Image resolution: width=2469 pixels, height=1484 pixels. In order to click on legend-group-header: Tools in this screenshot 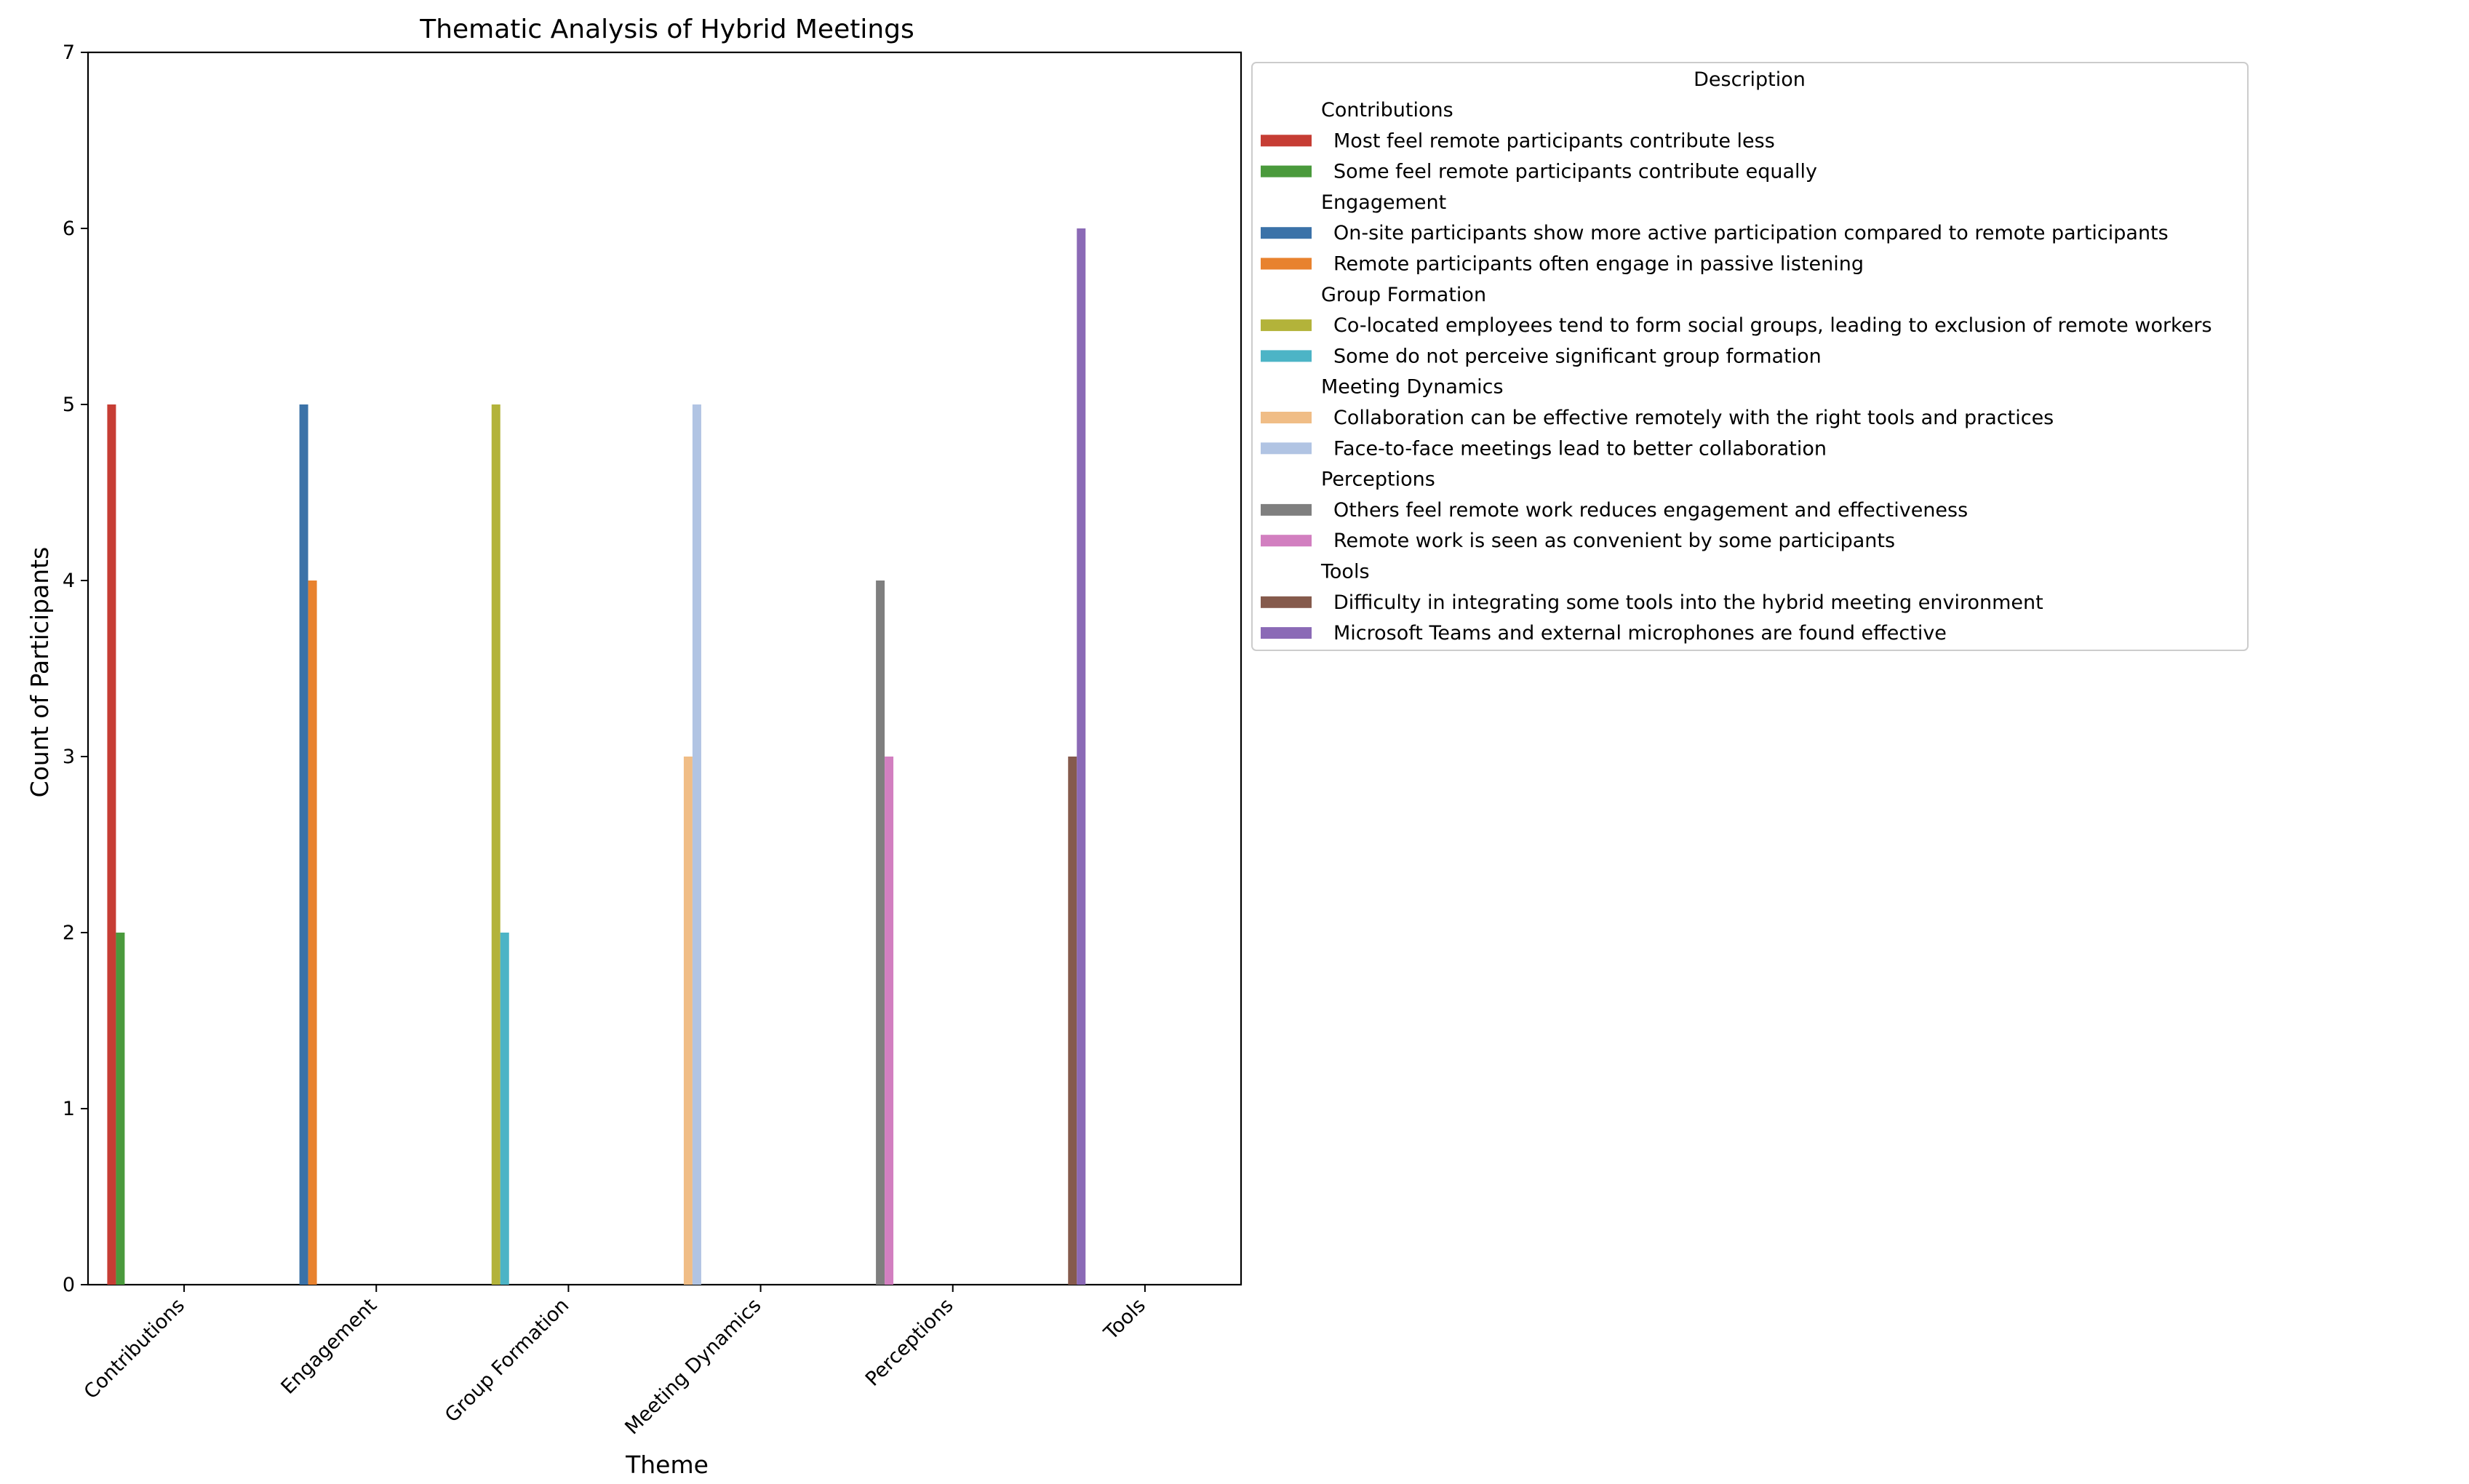, I will do `click(1345, 572)`.